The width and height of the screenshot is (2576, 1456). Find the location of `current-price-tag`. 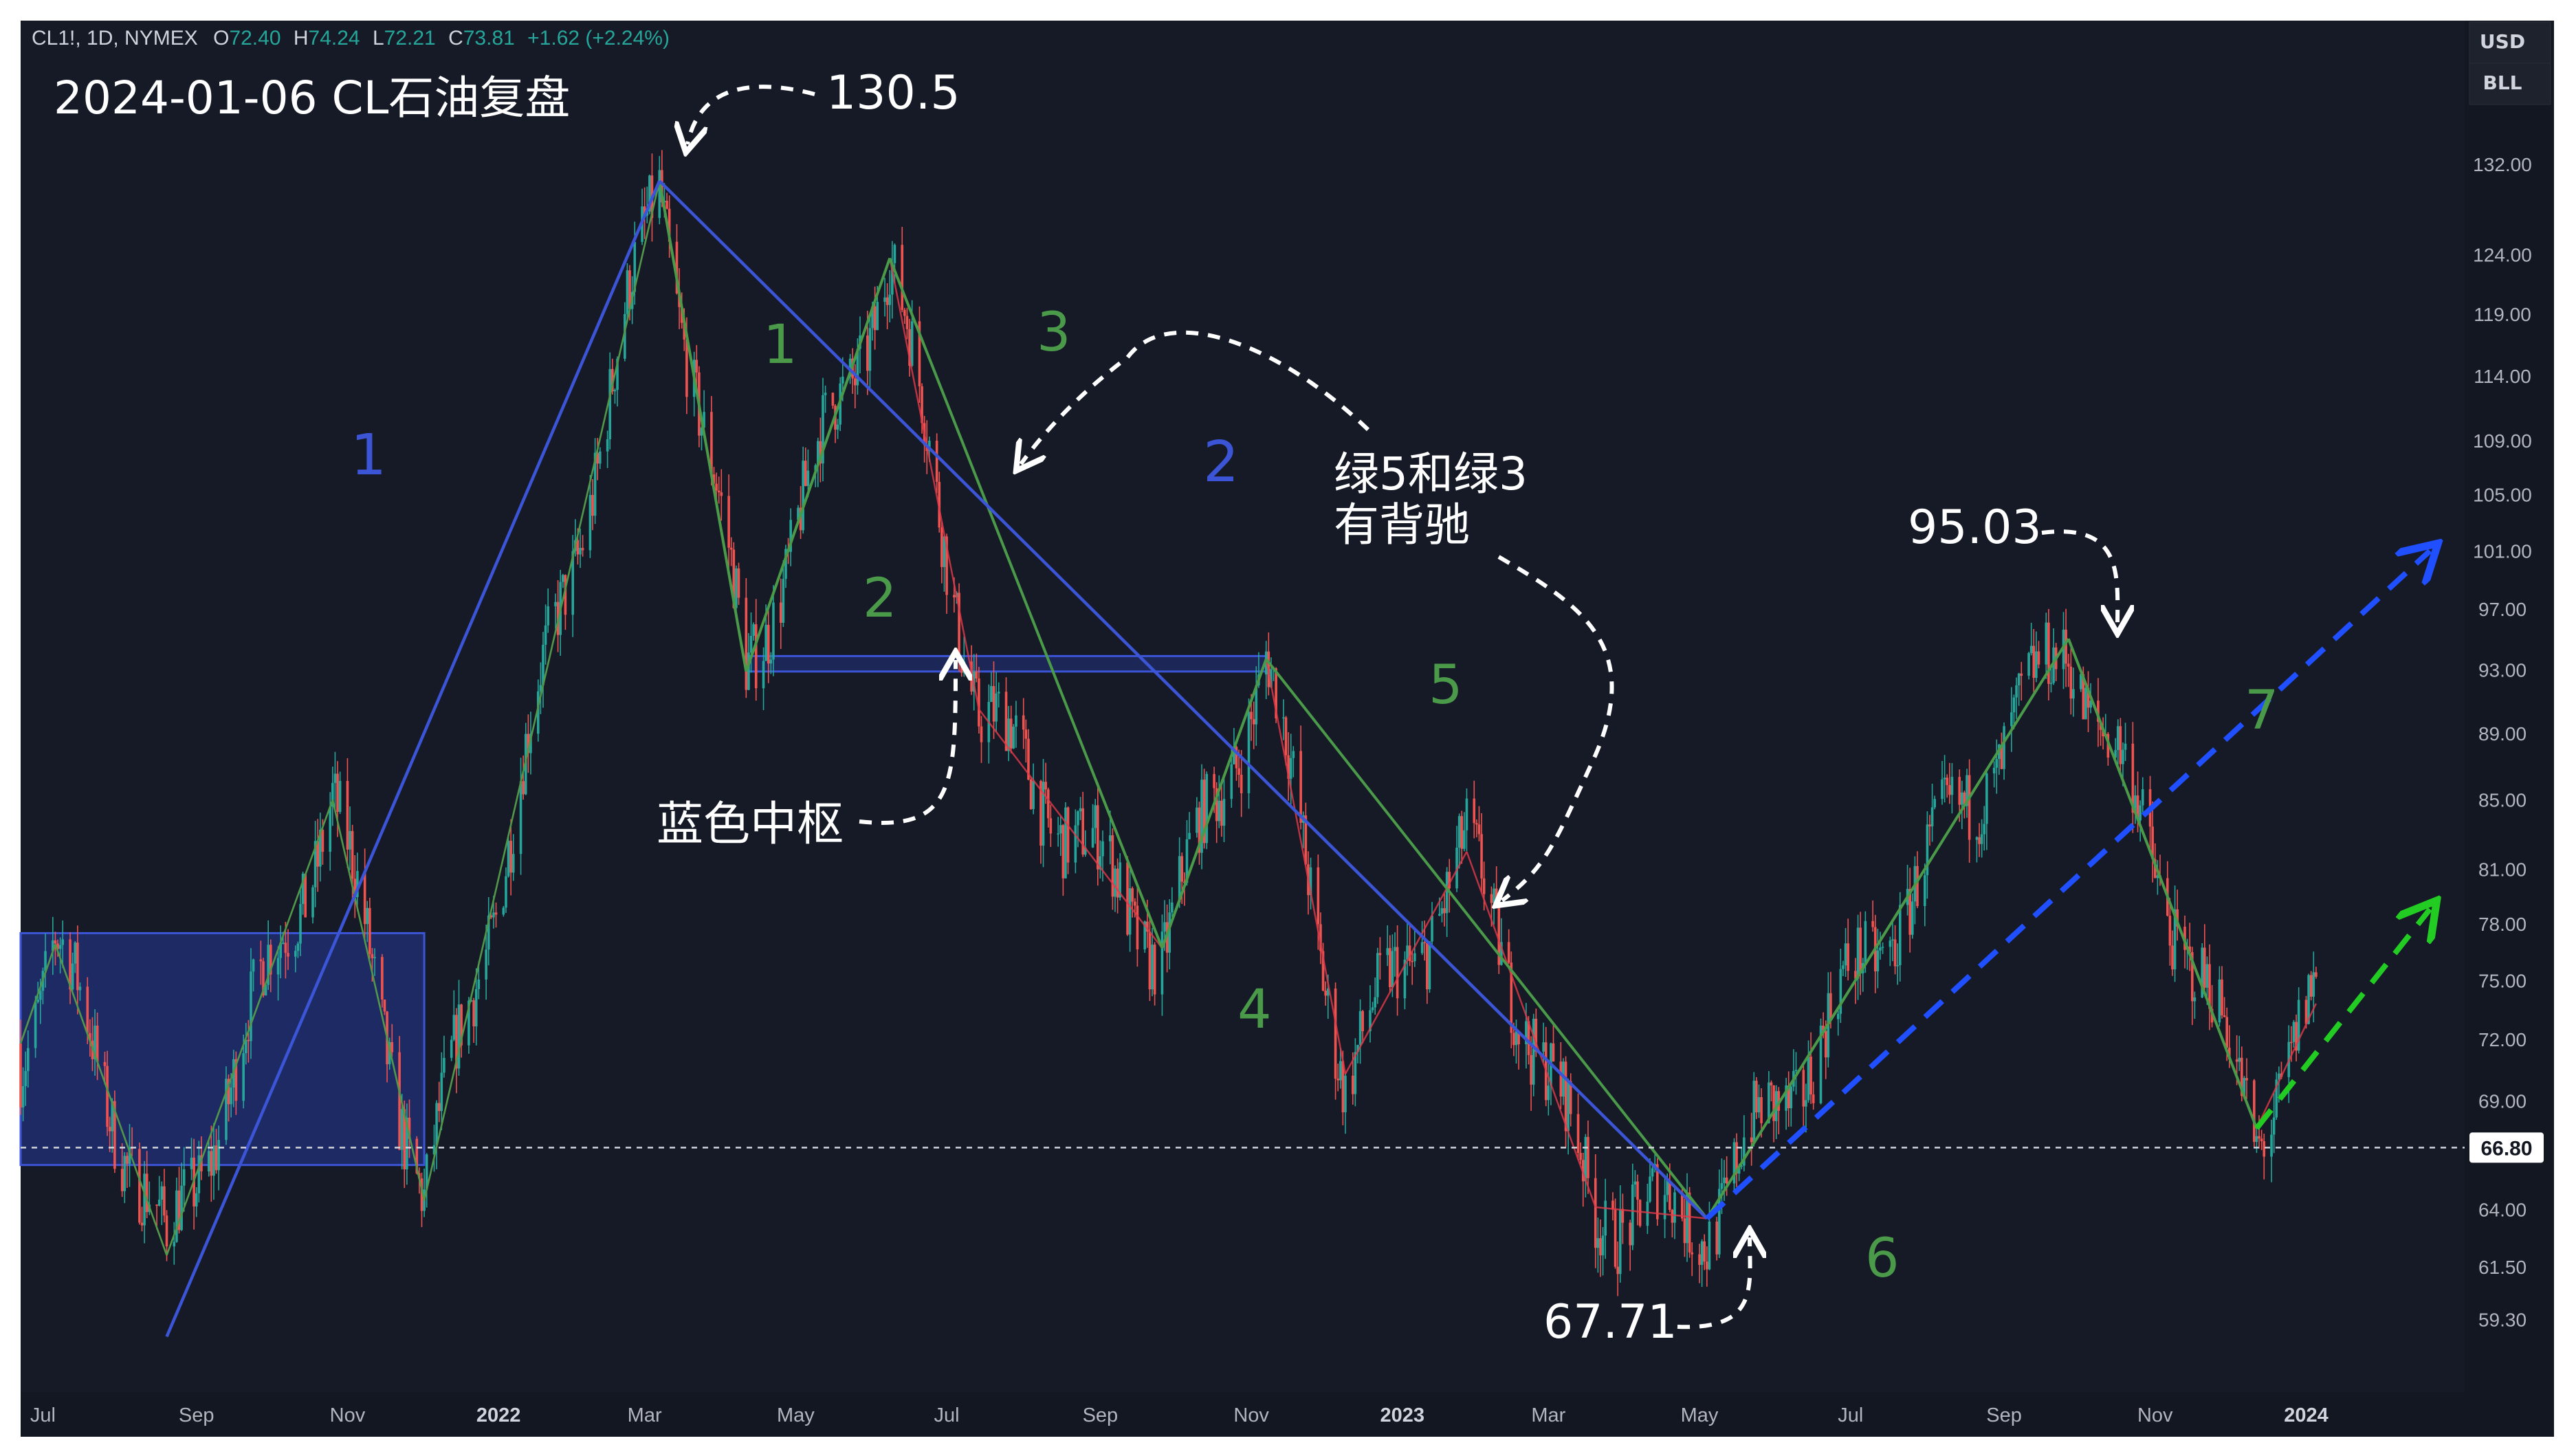

current-price-tag is located at coordinates (2506, 1147).